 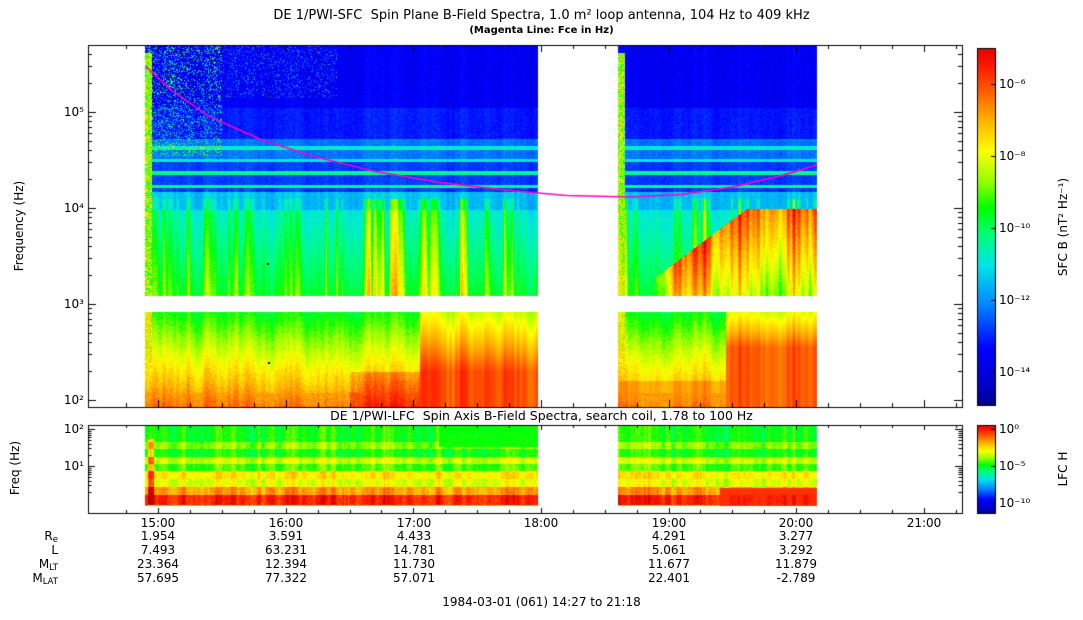 What do you see at coordinates (796, 550) in the screenshot?
I see `ephemeris-value: 3.292` at bounding box center [796, 550].